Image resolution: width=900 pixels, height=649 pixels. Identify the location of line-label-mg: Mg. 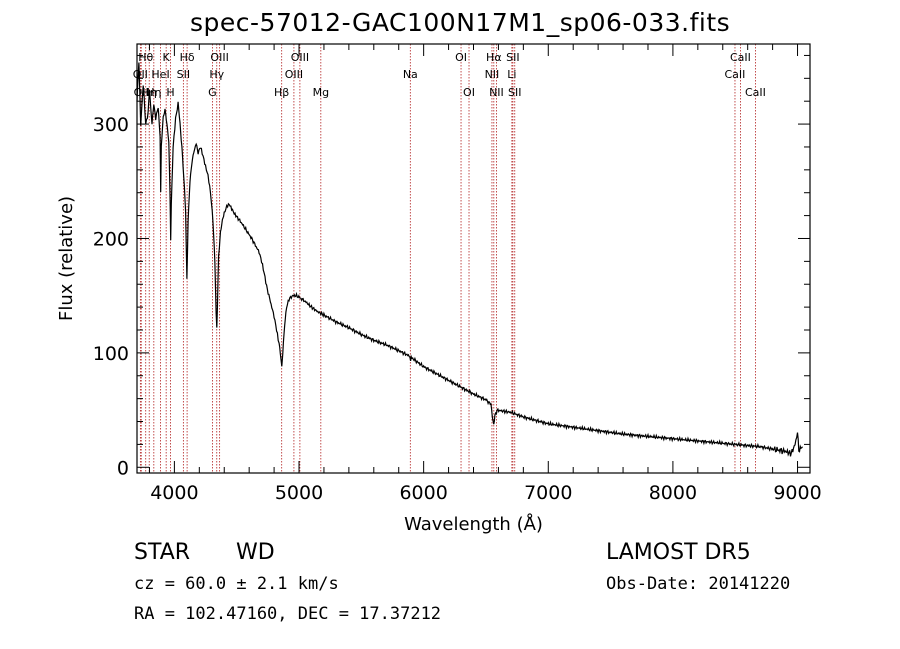
(321, 92).